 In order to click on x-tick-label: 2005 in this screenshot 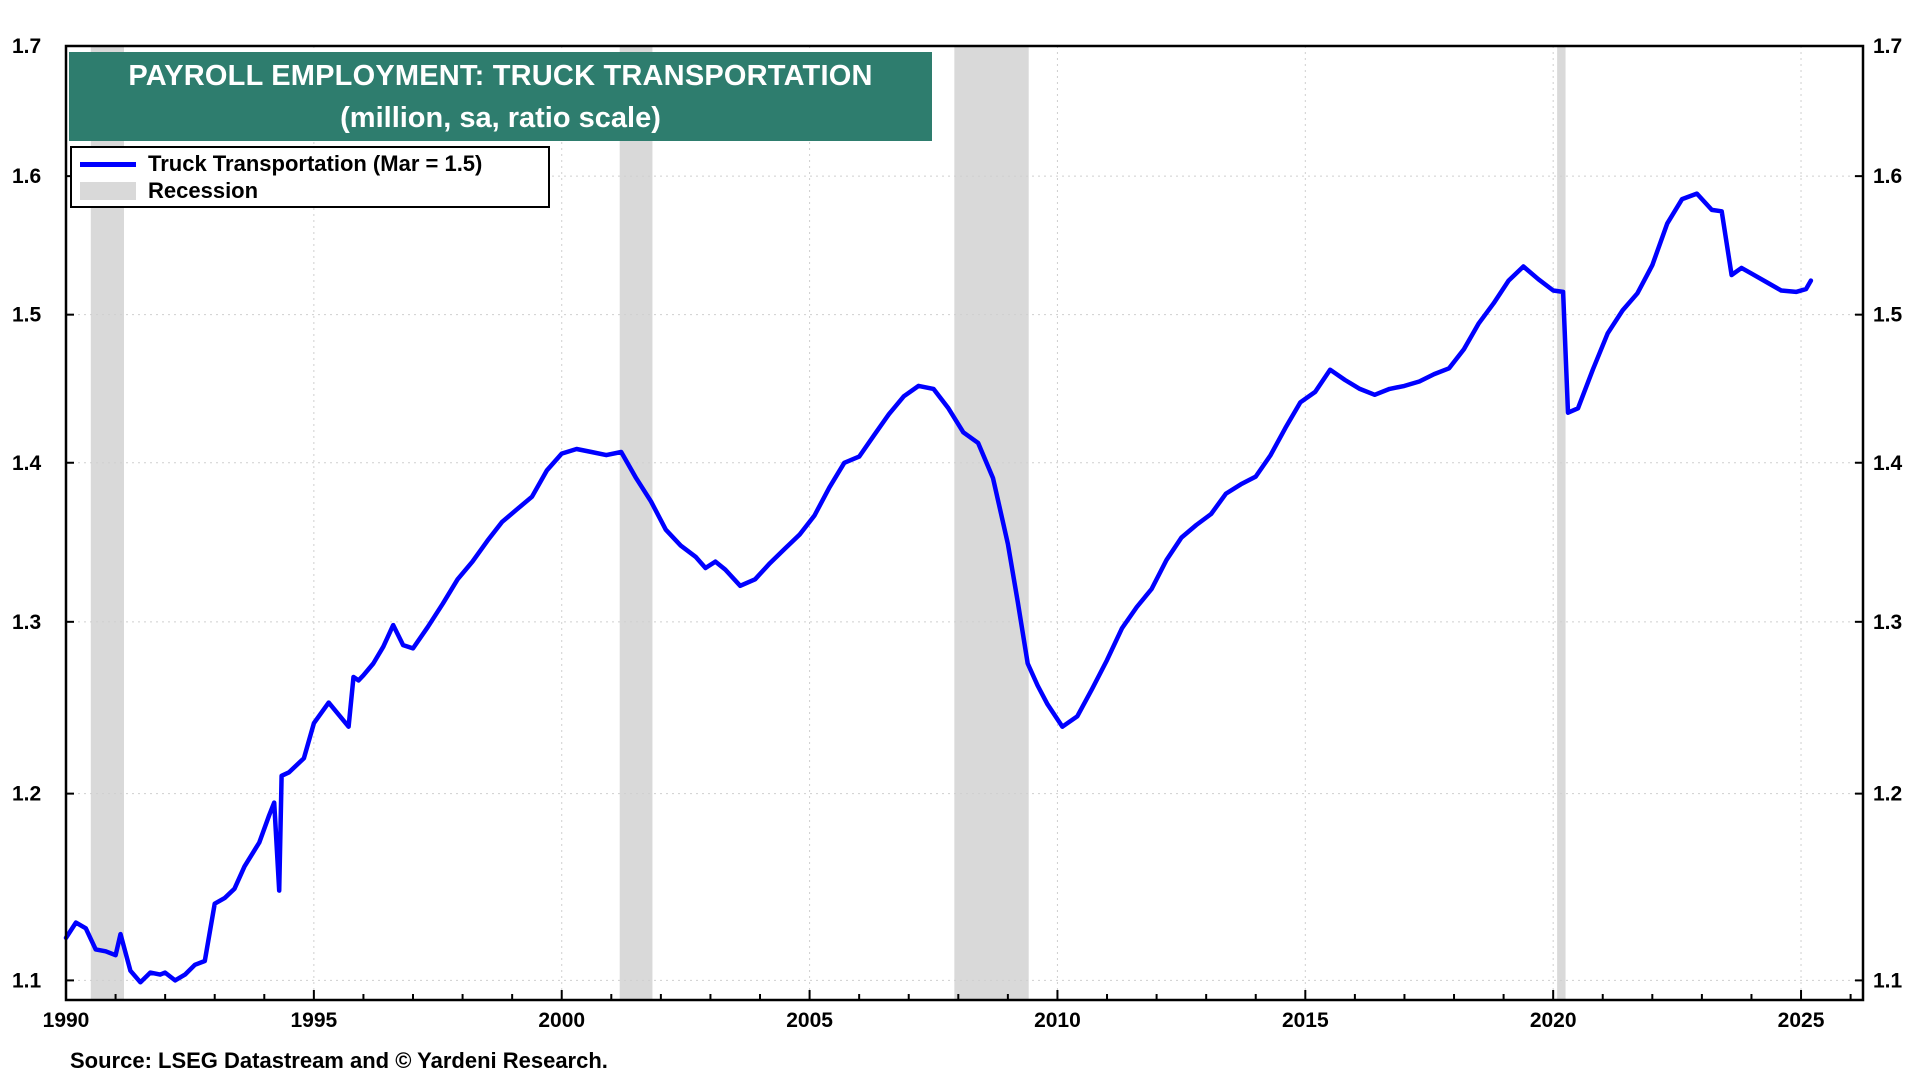, I will do `click(809, 1020)`.